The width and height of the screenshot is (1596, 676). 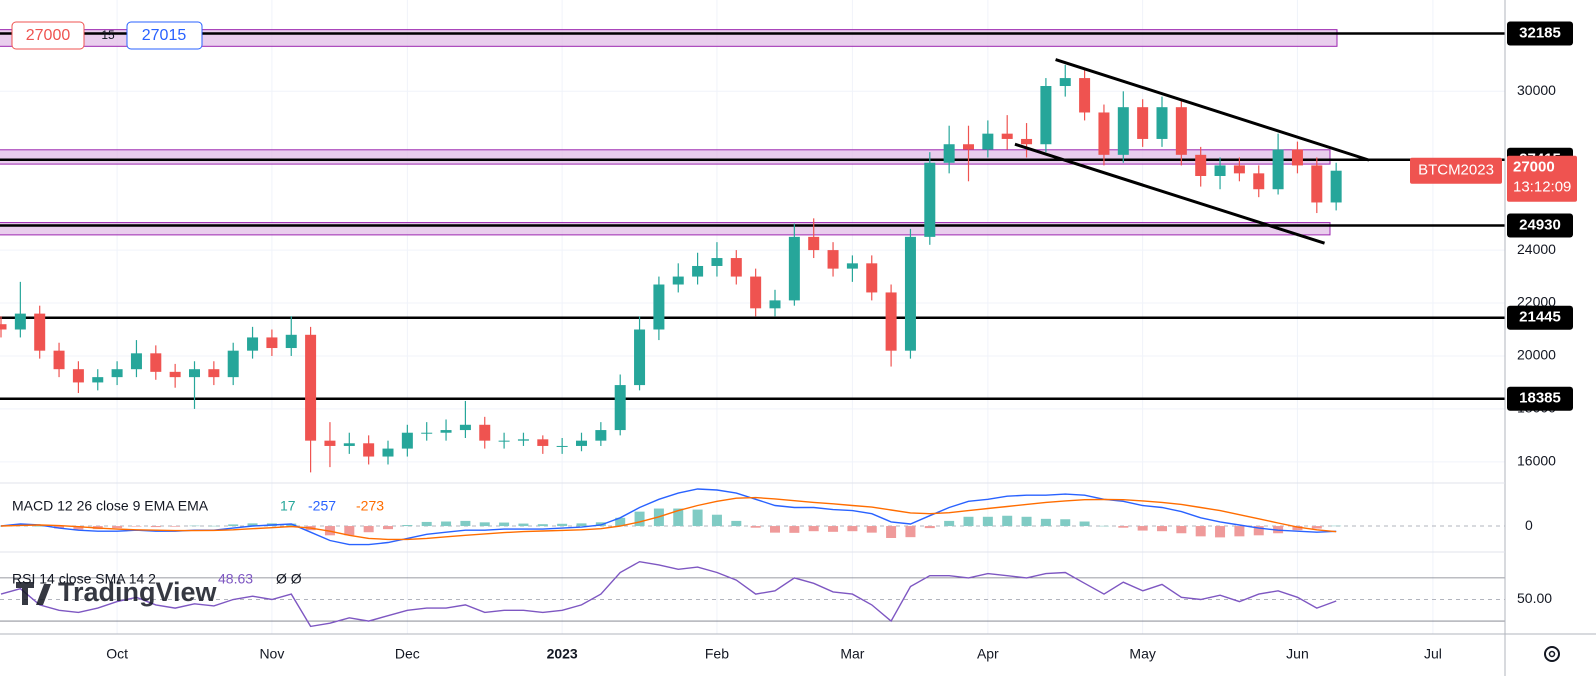 I want to click on rsi-line, so click(x=668, y=594).